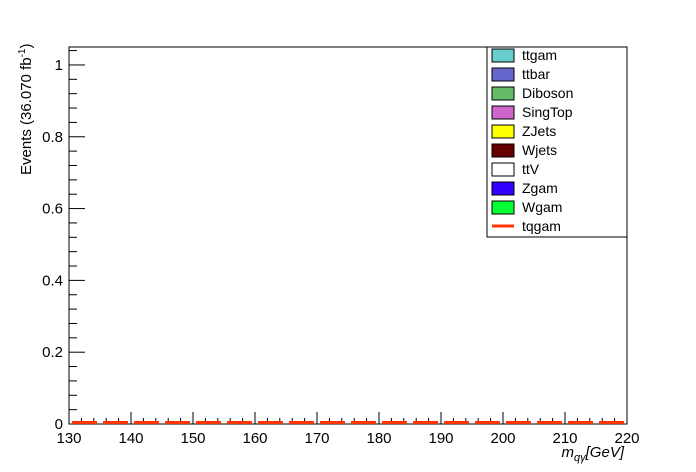  I want to click on y-tick-label: 0.8, so click(52, 137).